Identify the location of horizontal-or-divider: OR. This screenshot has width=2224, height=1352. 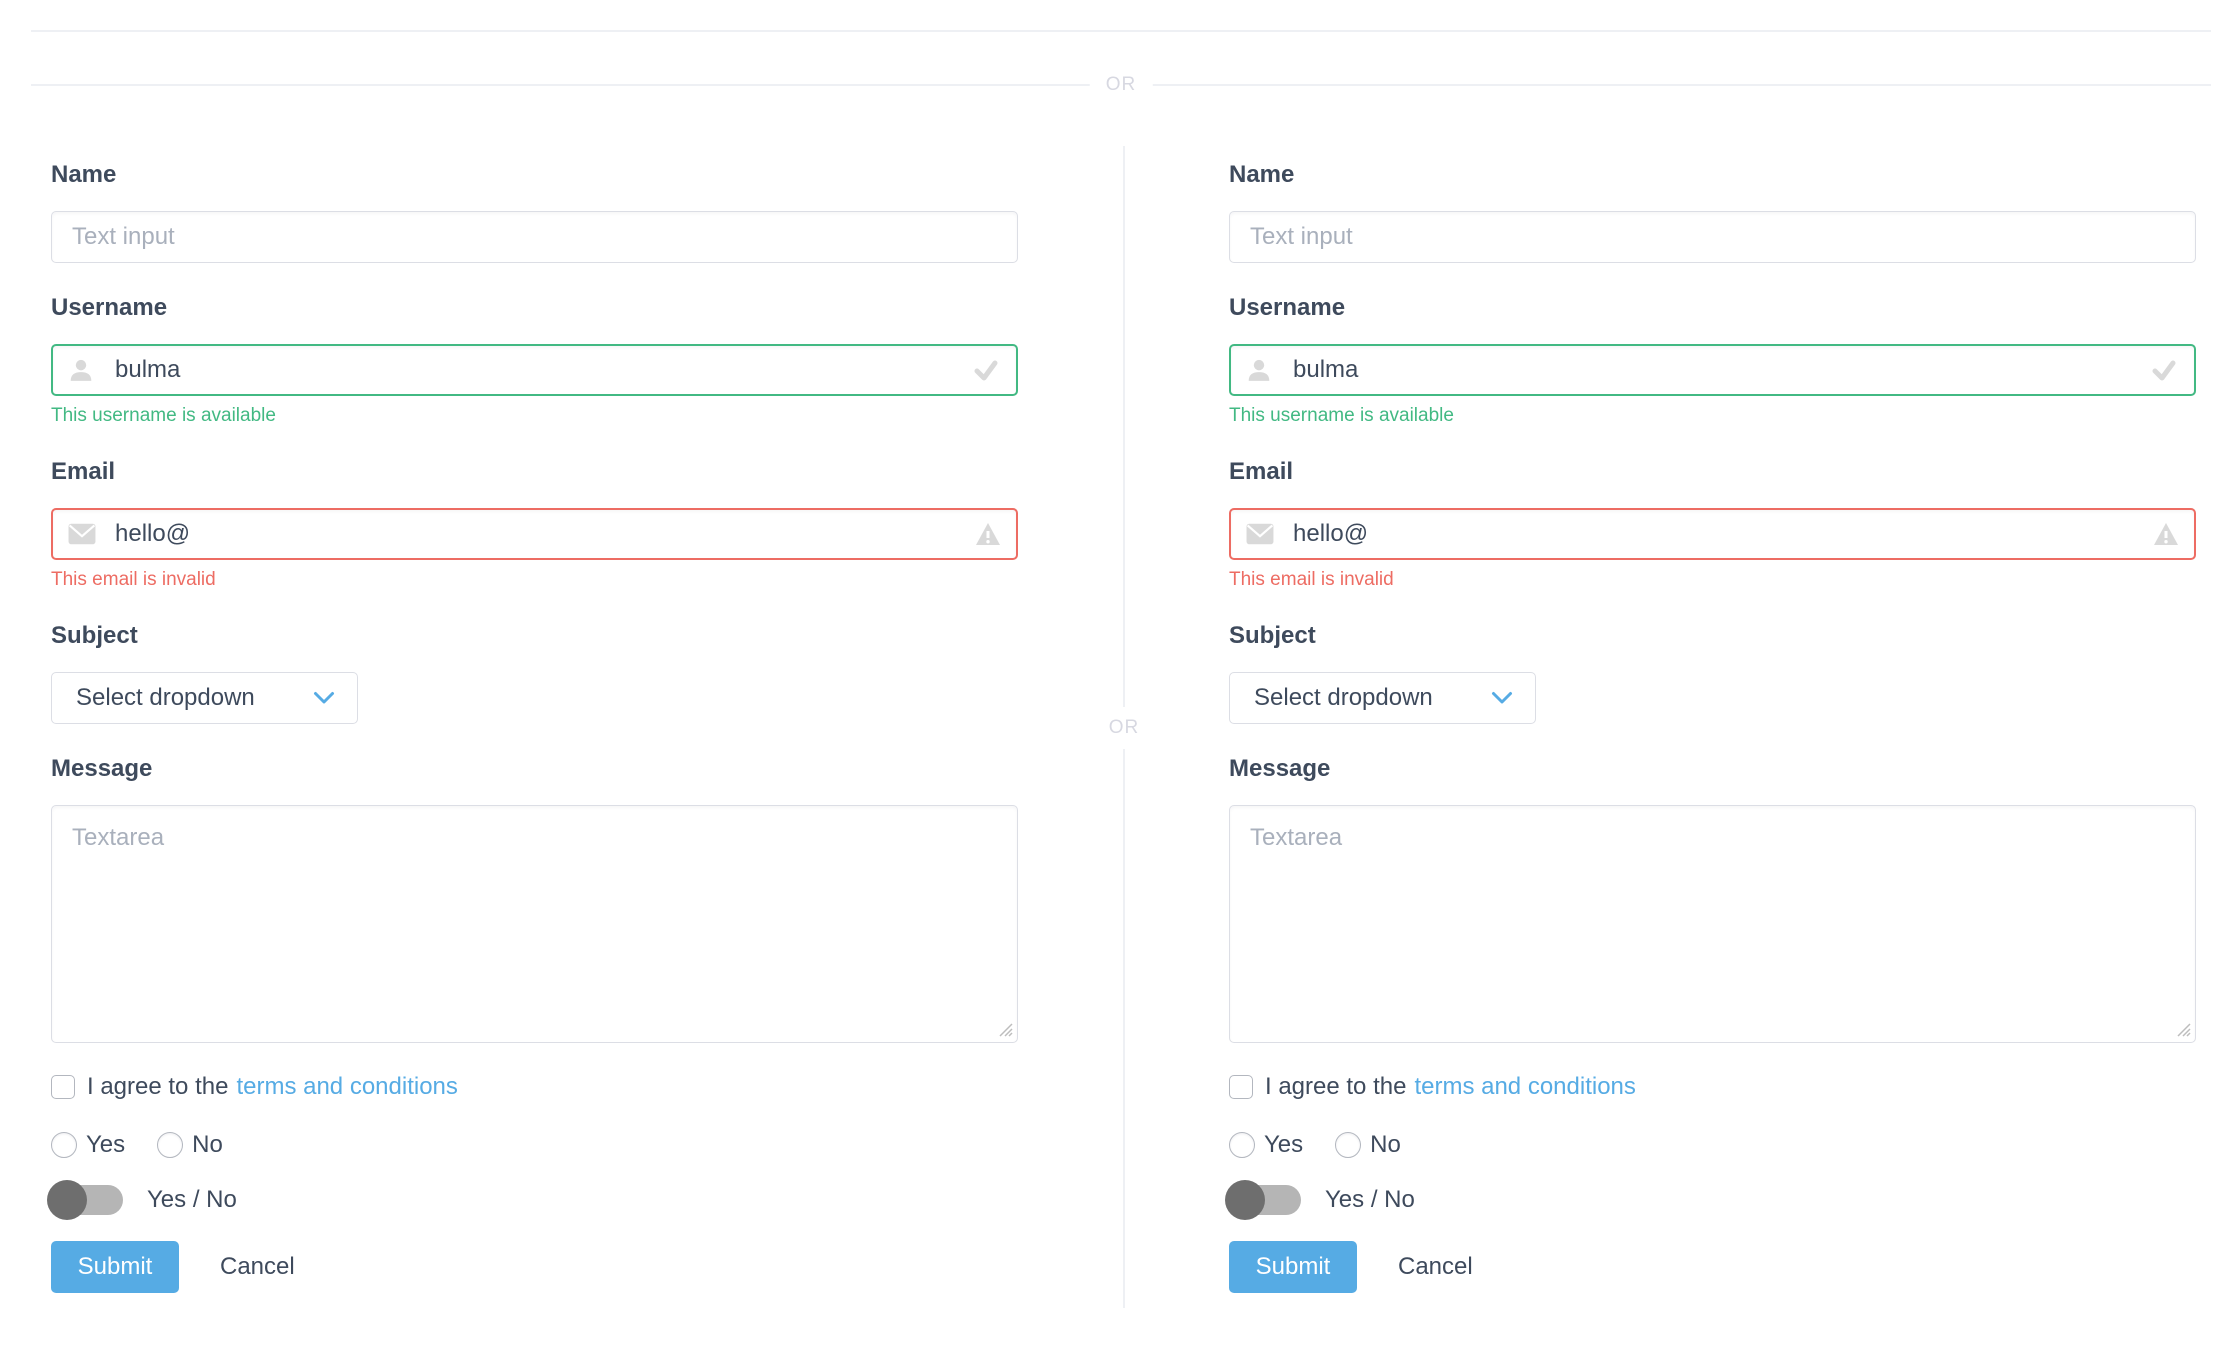
(1121, 85).